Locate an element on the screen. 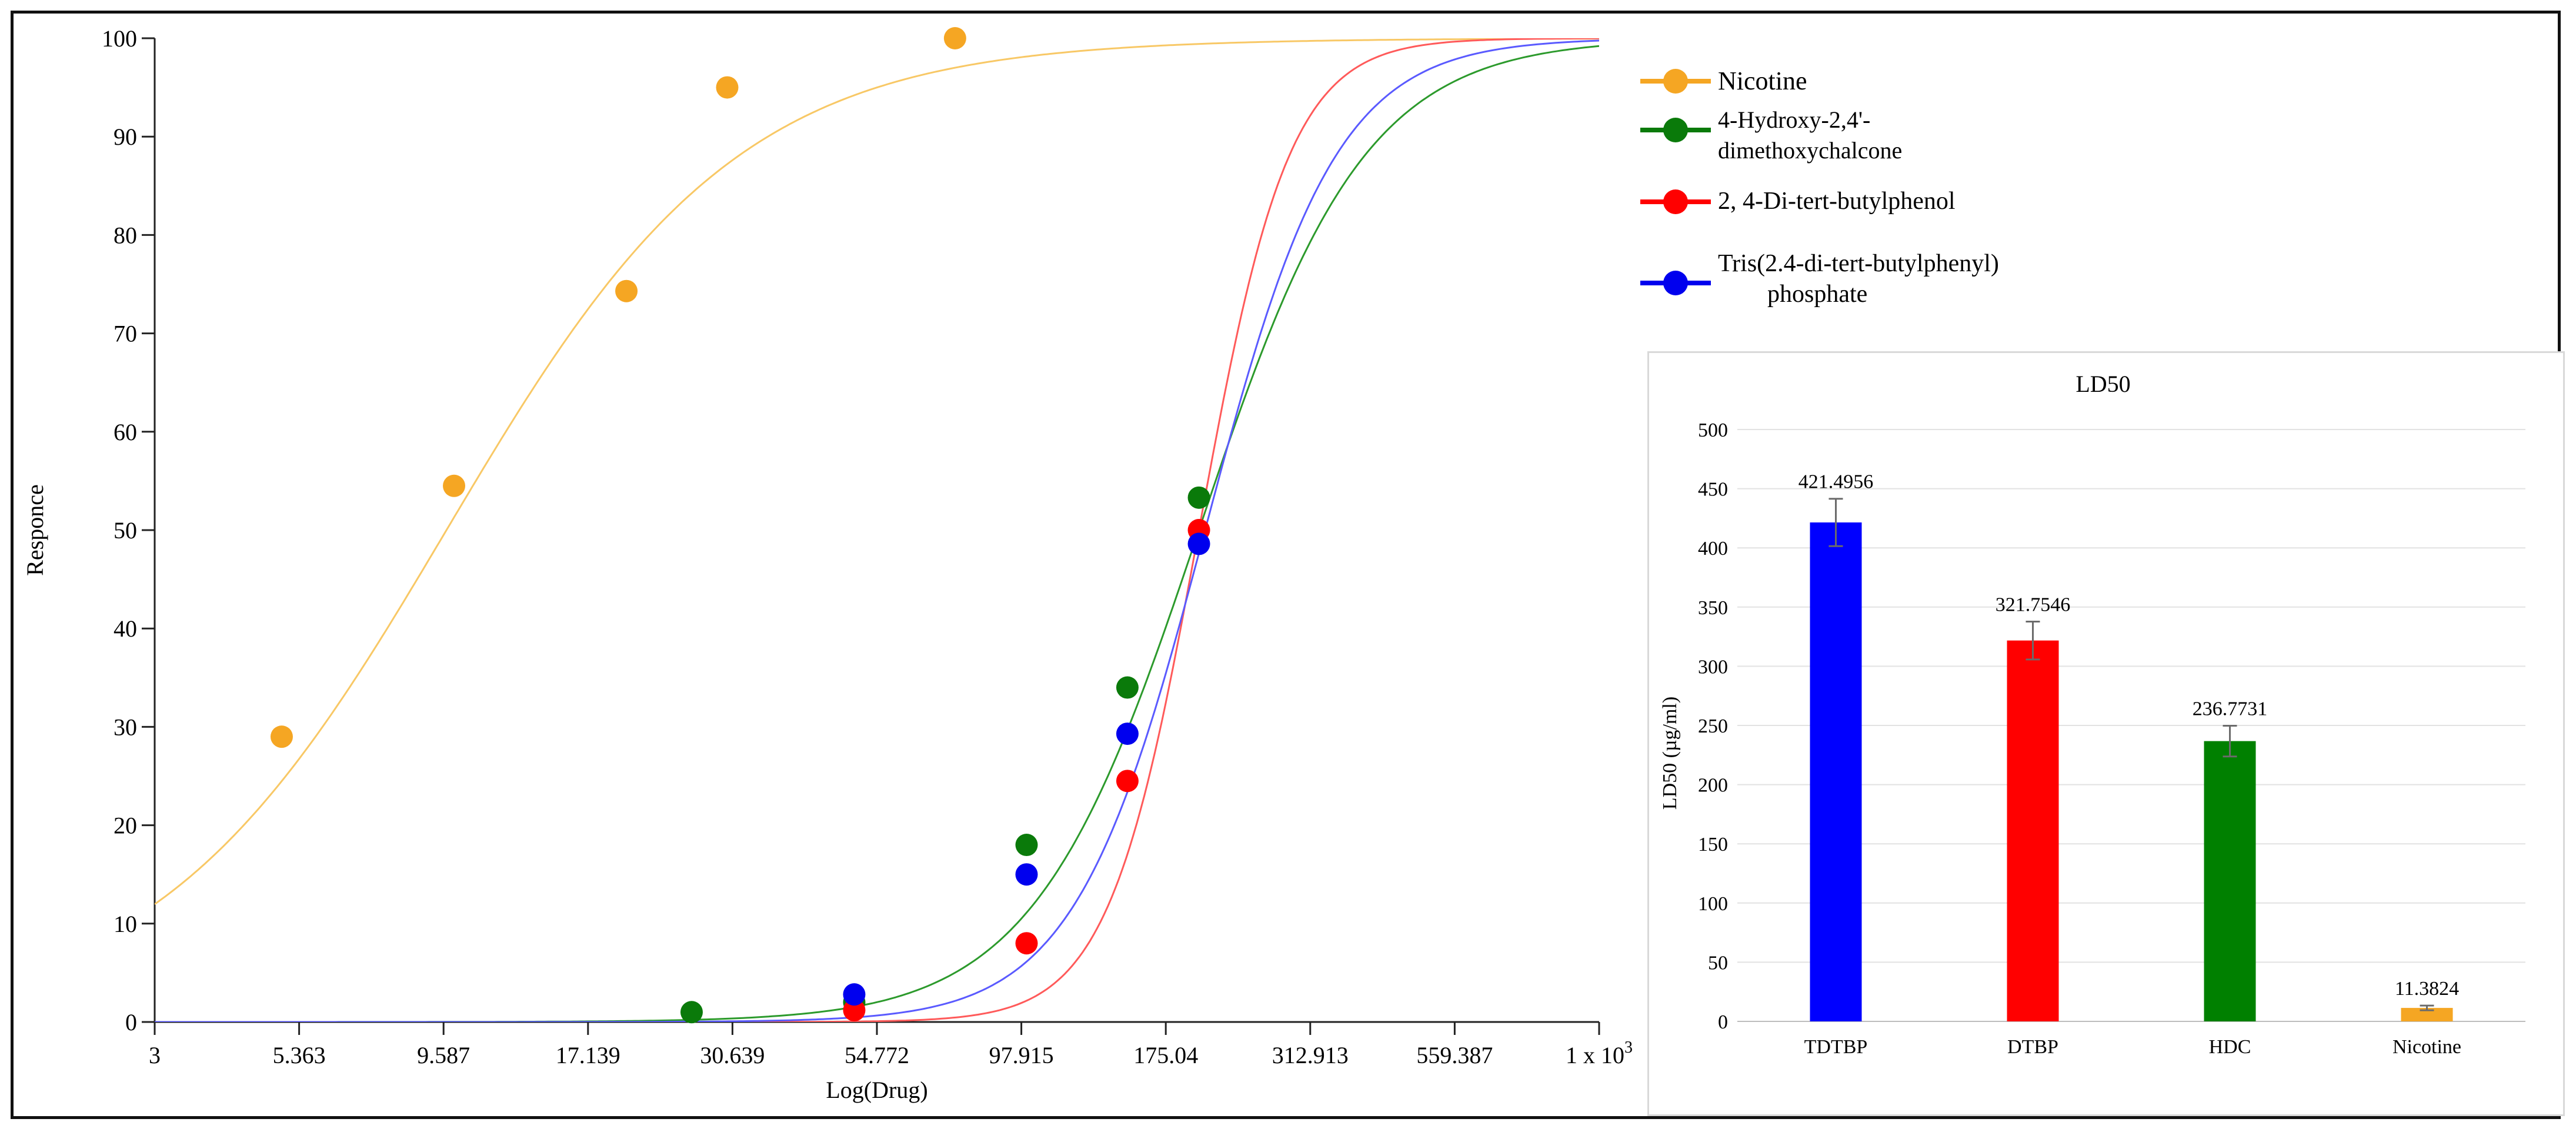 Image resolution: width=2576 pixels, height=1132 pixels. legend-label-dtbp: 2, 4-Di-tert-butylphenol is located at coordinates (1837, 201).